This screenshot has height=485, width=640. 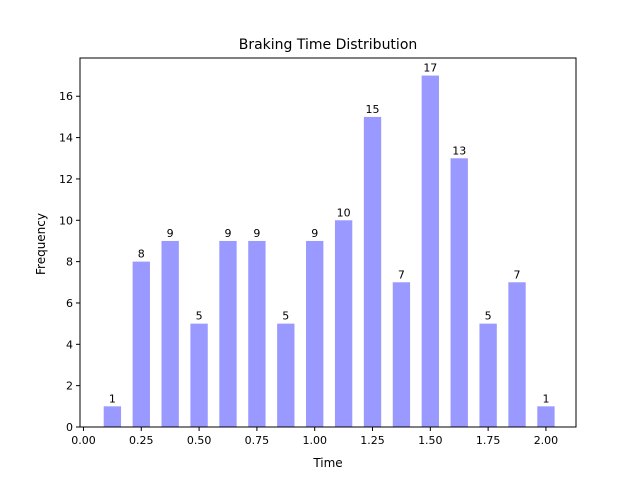 I want to click on x-tick-label-6: 1.50, so click(x=430, y=440).